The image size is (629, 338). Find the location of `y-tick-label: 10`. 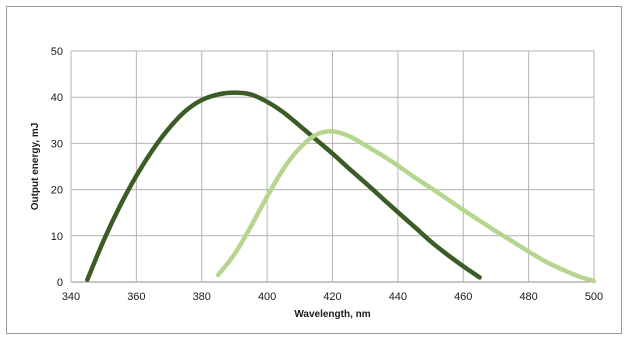

y-tick-label: 10 is located at coordinates (57, 237).